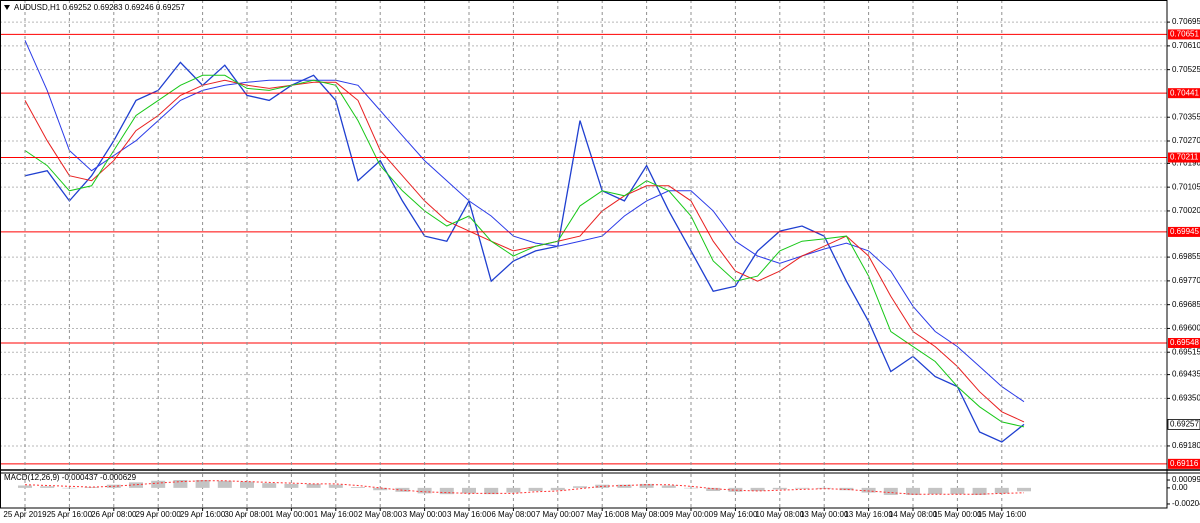  What do you see at coordinates (469, 514) in the screenshot?
I see `x-tick-label: 3 May 16:00` at bounding box center [469, 514].